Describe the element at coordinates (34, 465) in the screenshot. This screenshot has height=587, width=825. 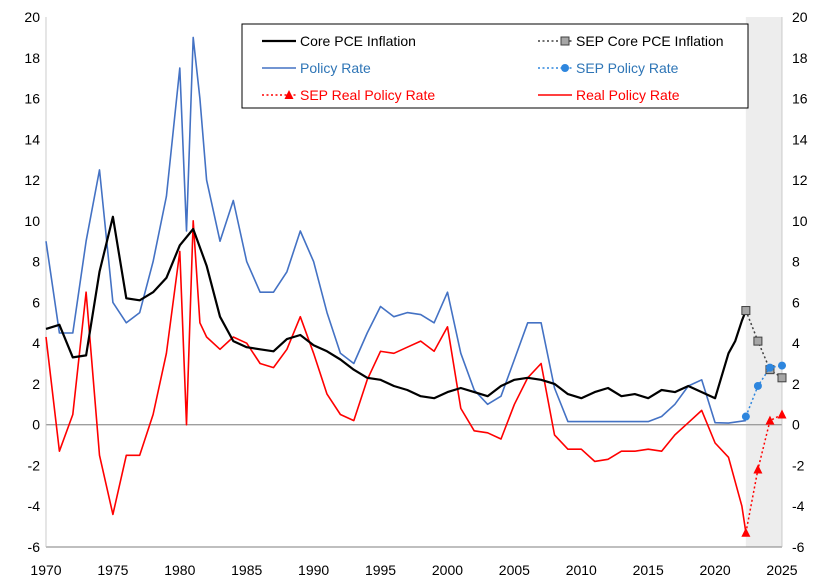
I see `y-tick-label-left: -2` at that location.